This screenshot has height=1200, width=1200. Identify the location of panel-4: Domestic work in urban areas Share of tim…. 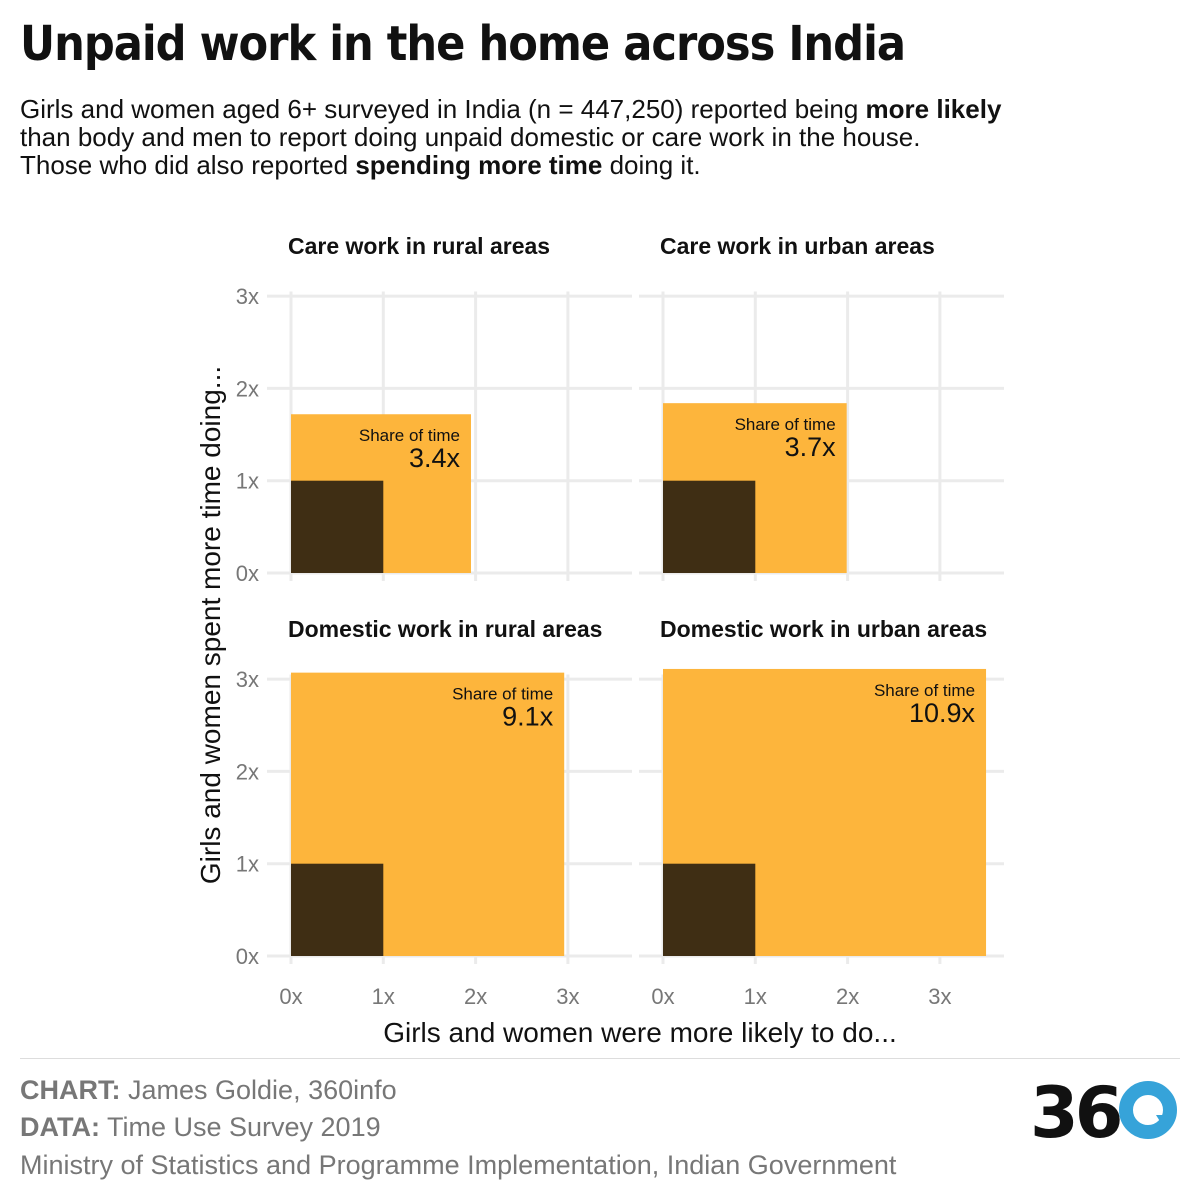
(821, 812).